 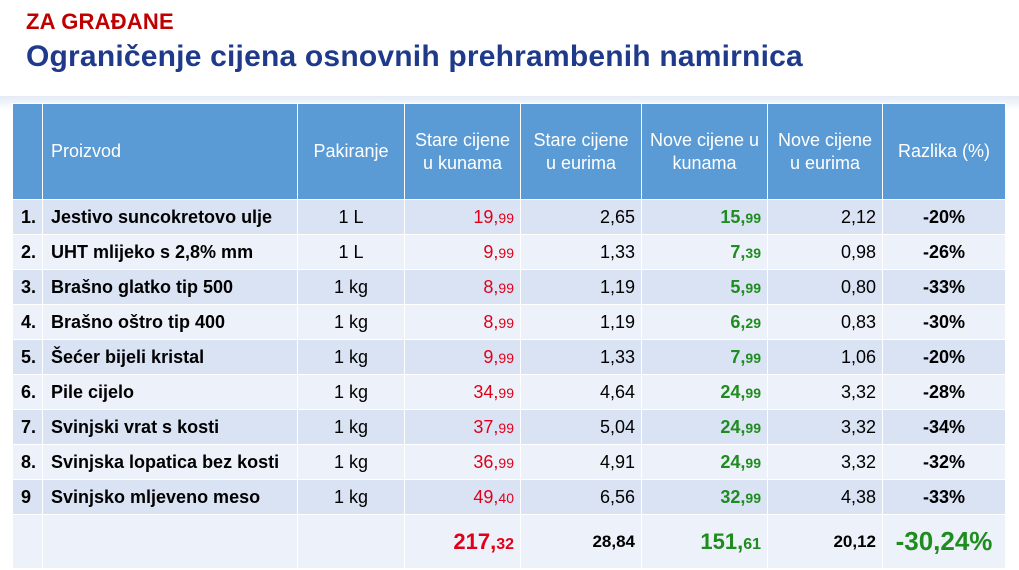 What do you see at coordinates (825, 497) in the screenshot?
I see `new-price-eur: 4,38` at bounding box center [825, 497].